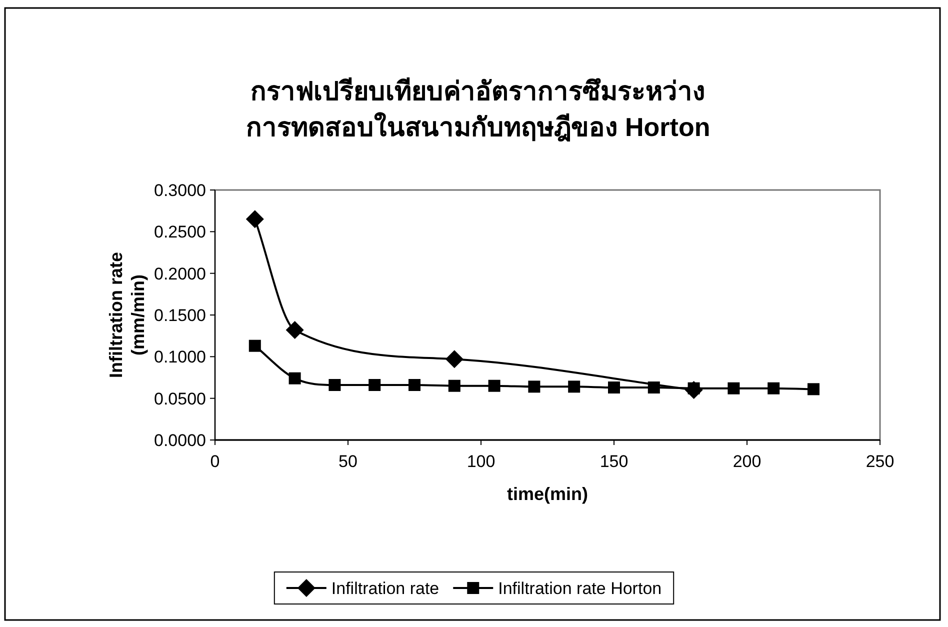 The image size is (948, 627). What do you see at coordinates (547, 494) in the screenshot?
I see `x-axis-title: time(min)` at bounding box center [547, 494].